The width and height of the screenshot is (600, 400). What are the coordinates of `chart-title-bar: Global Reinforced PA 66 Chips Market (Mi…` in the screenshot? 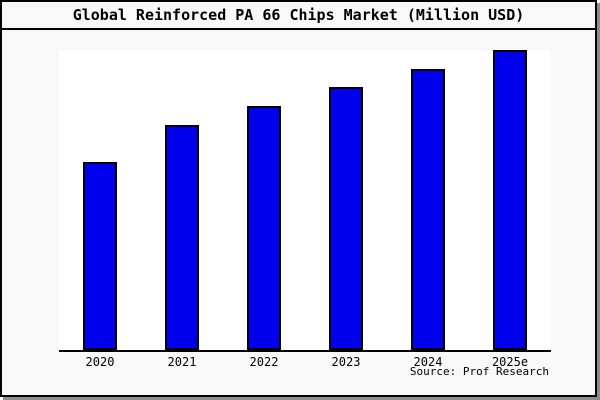 It's located at (298, 16).